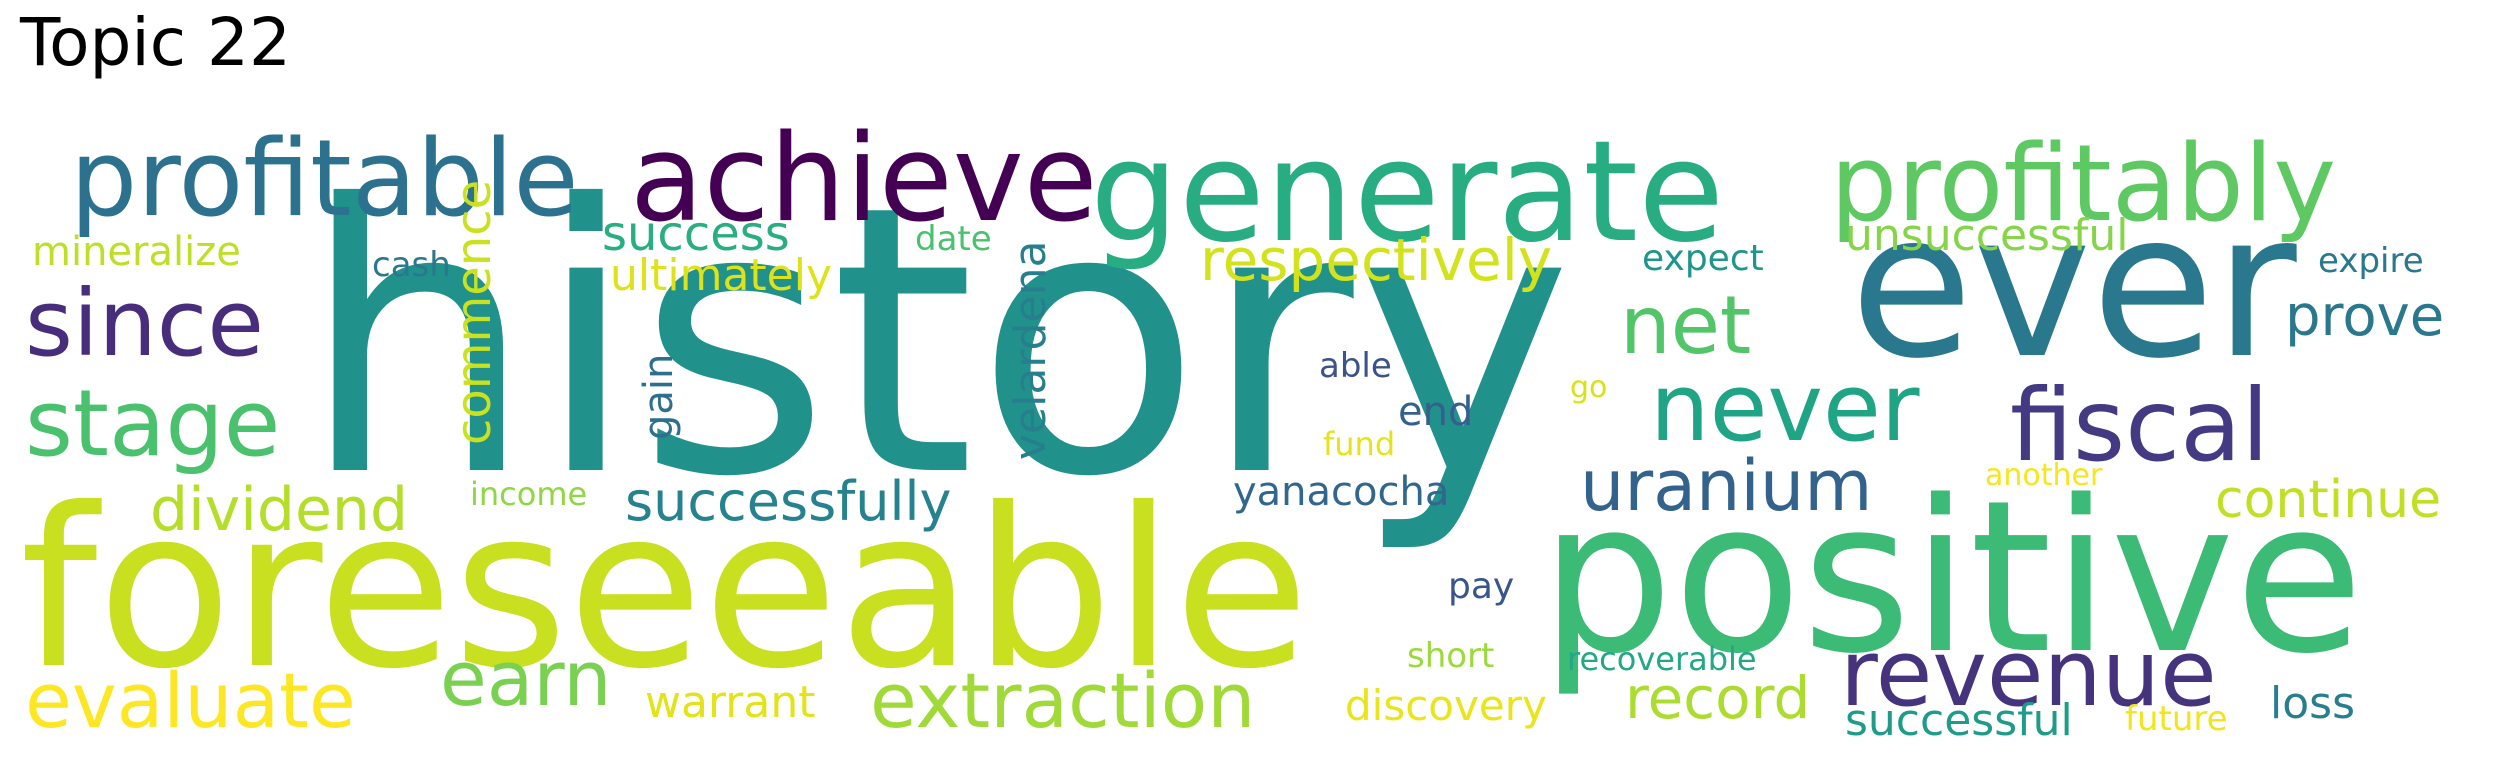  What do you see at coordinates (190, 700) in the screenshot?
I see `word-evaluate: evaluate` at bounding box center [190, 700].